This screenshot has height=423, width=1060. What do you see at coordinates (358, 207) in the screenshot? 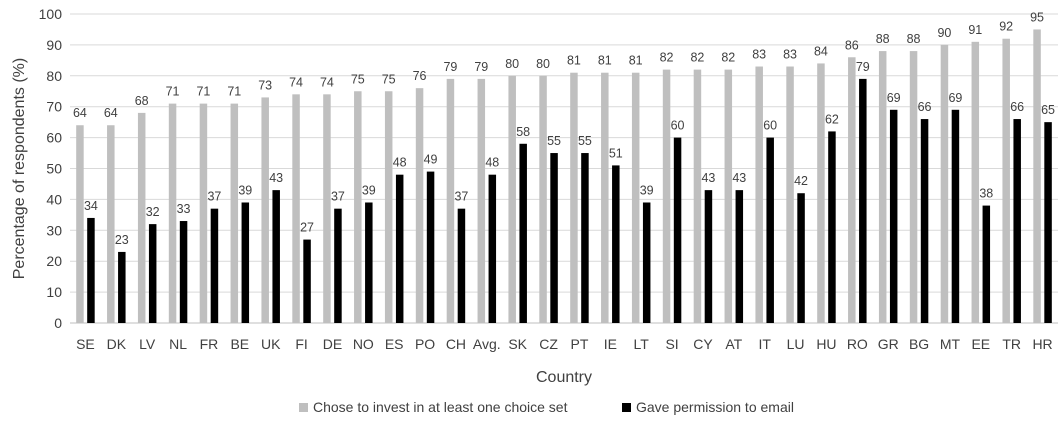
I see `bar-invest-NO` at bounding box center [358, 207].